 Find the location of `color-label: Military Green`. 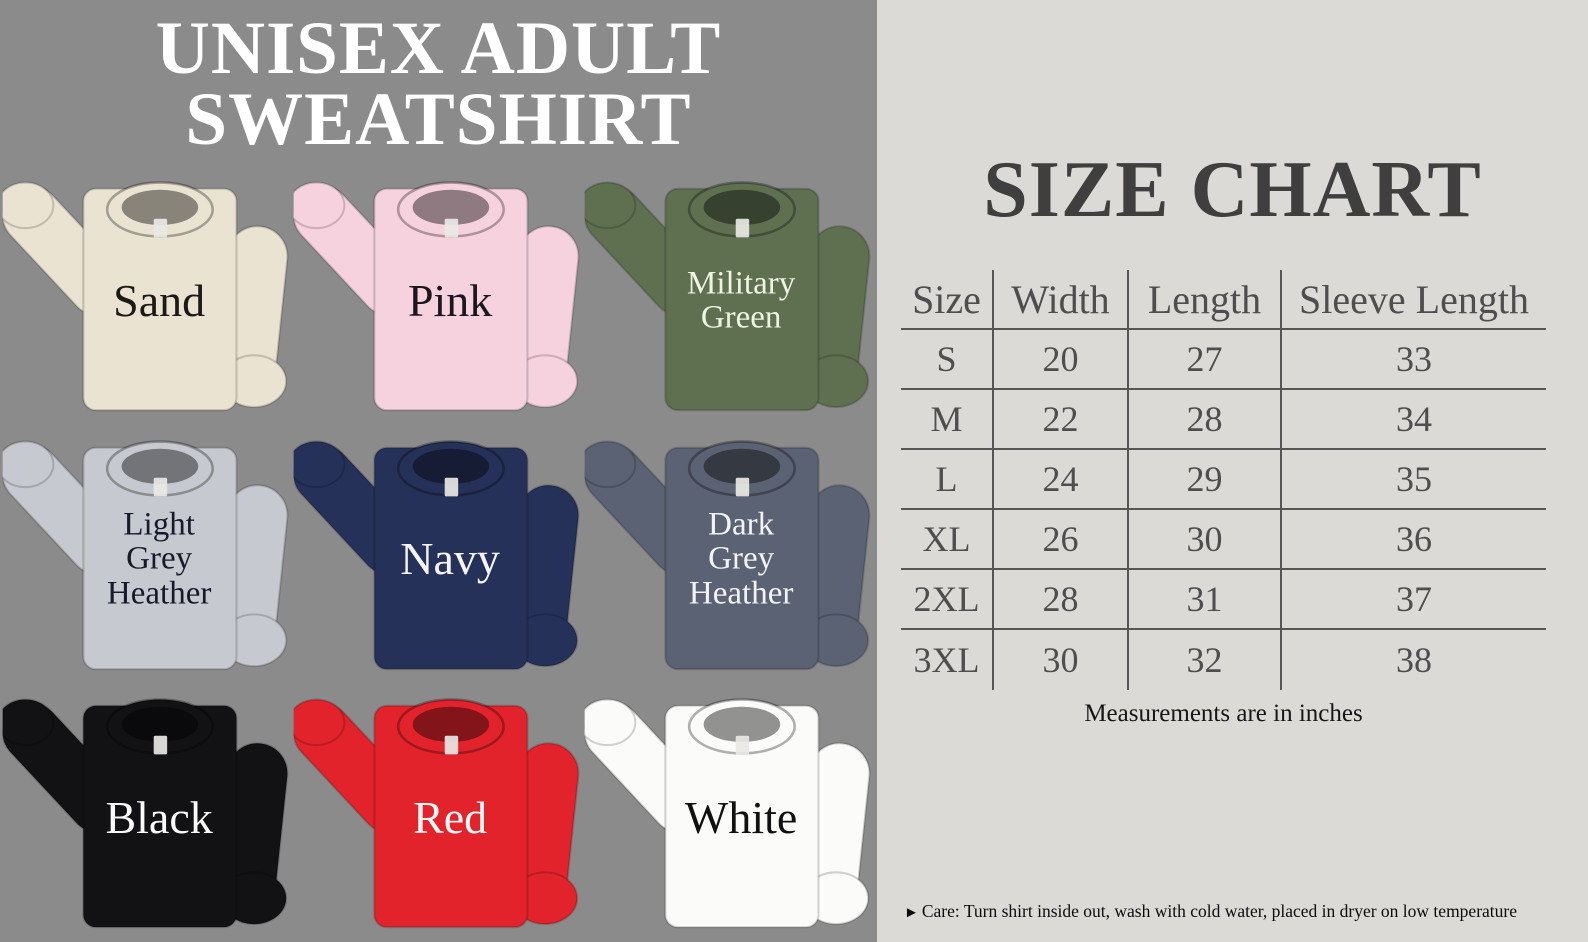

color-label: Military Green is located at coordinates (741, 300).